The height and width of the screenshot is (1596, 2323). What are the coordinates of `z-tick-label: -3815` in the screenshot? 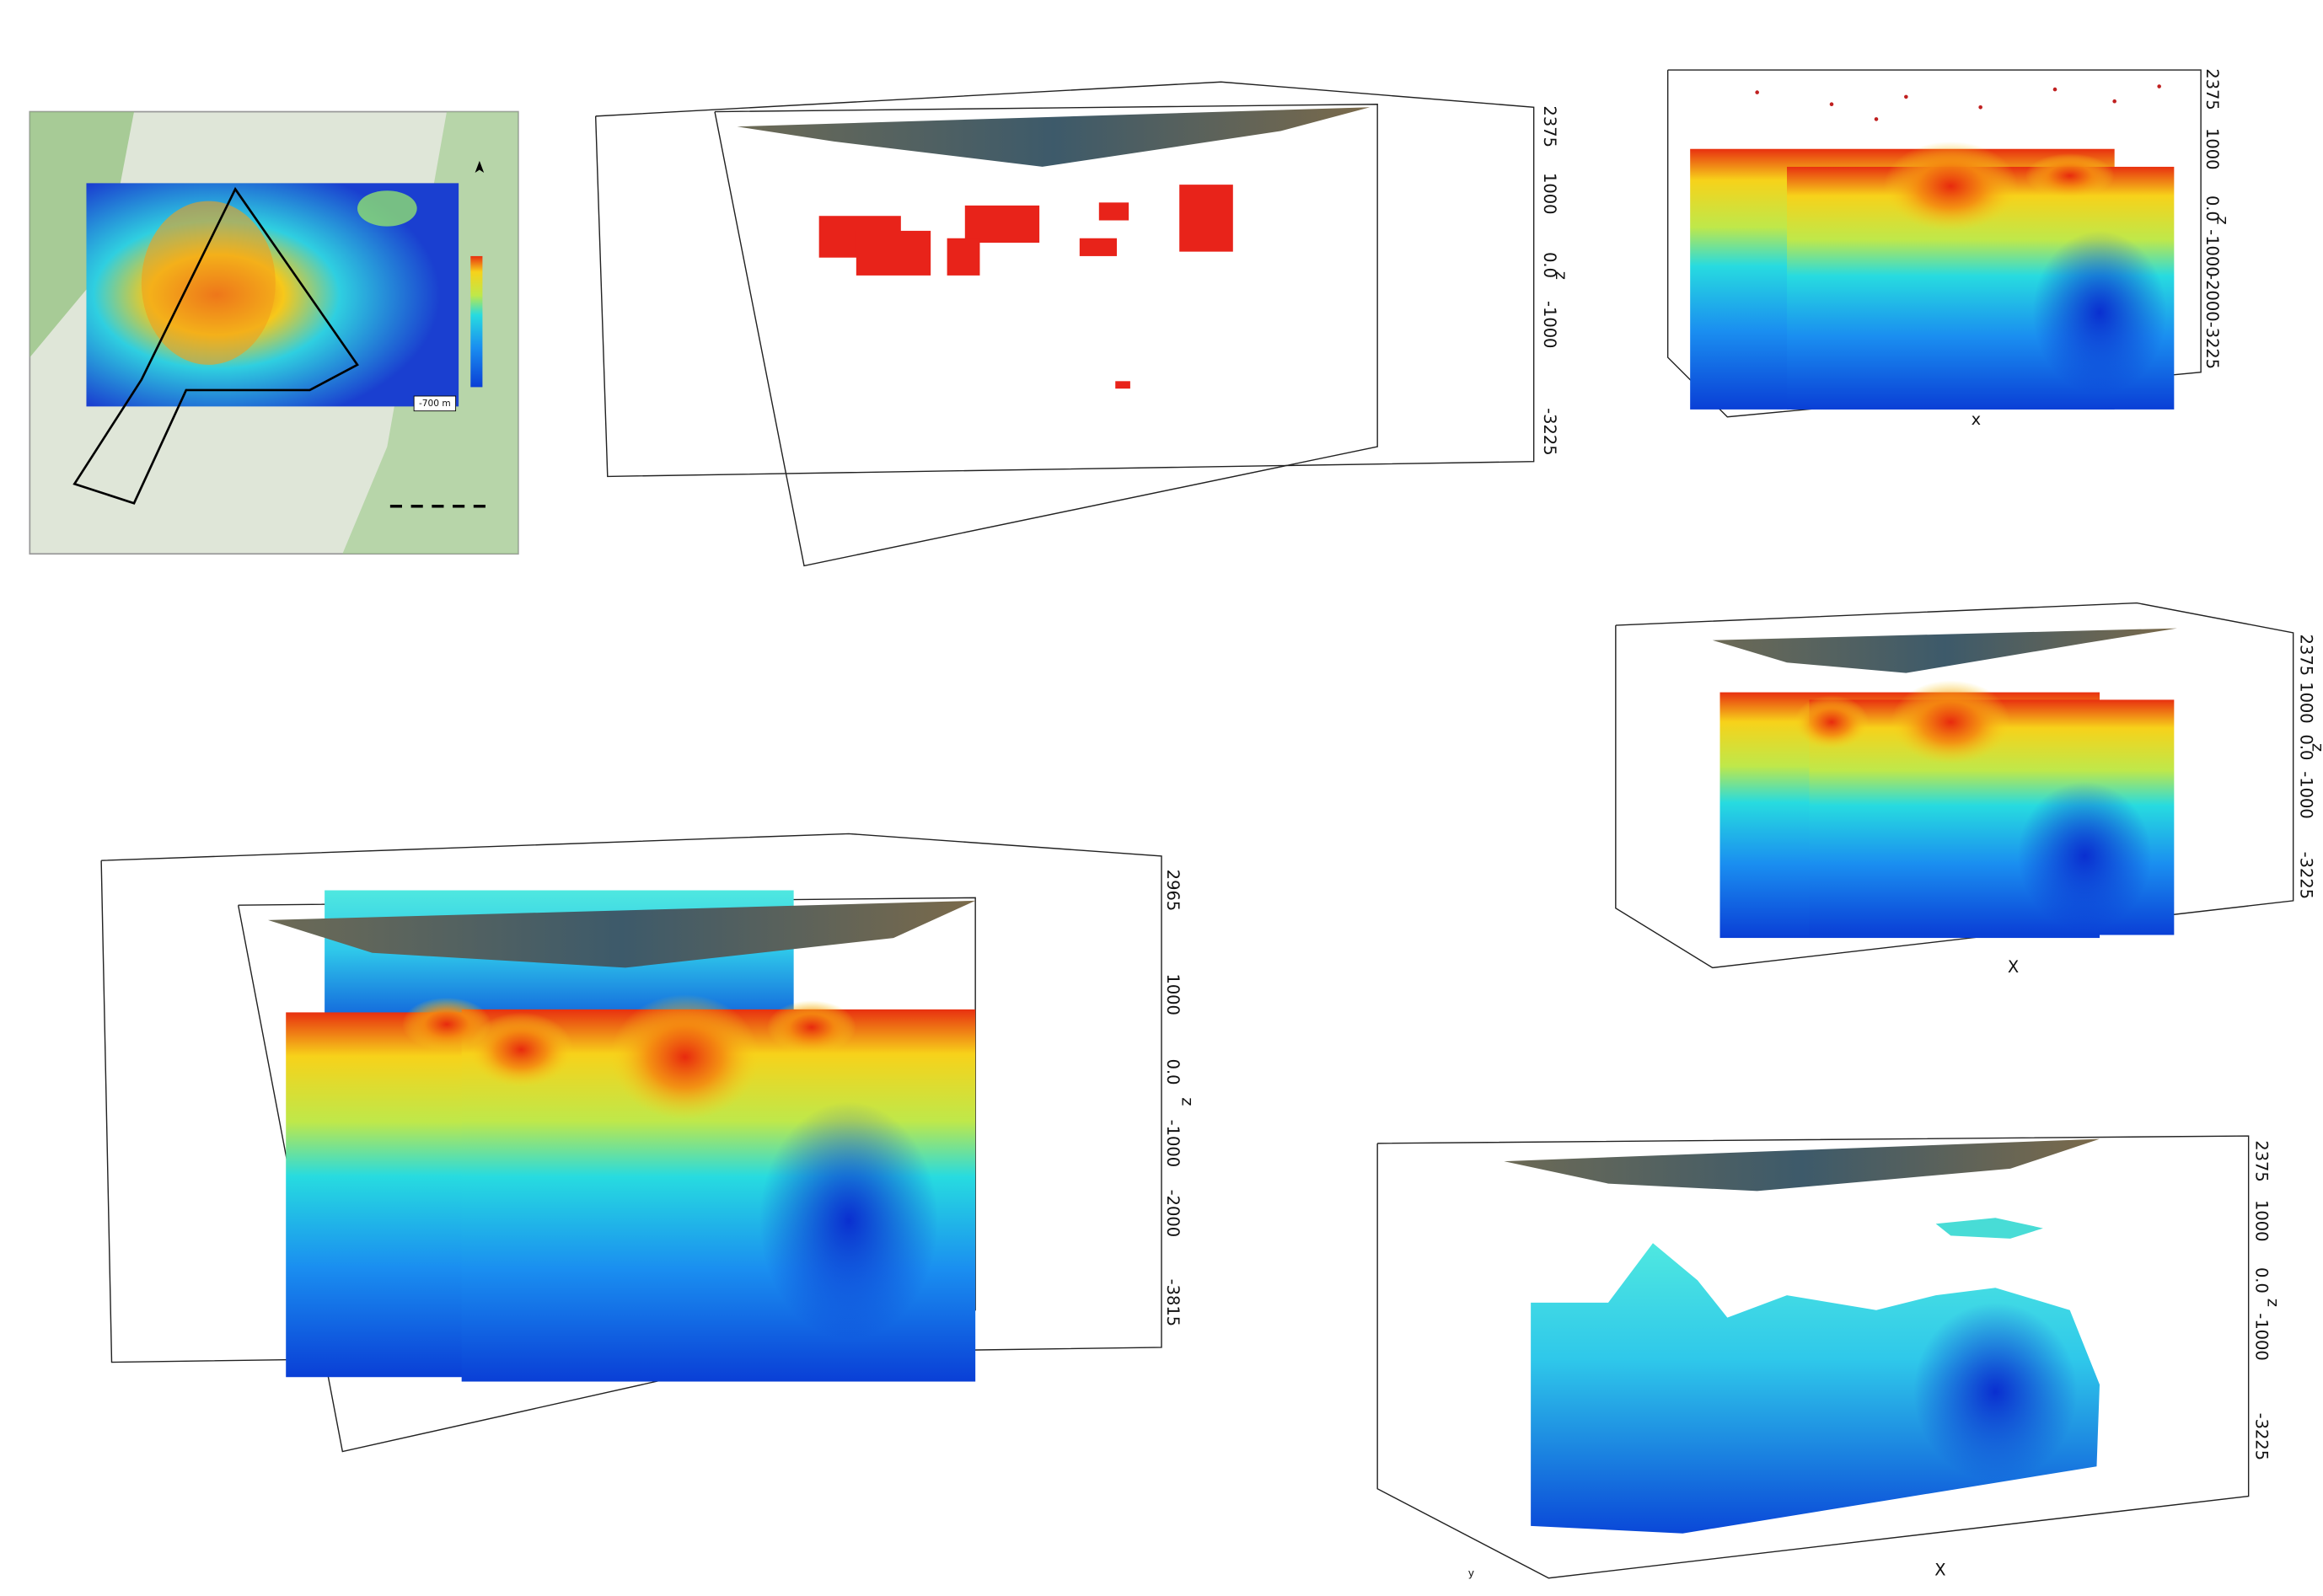 It's located at (1173, 1302).